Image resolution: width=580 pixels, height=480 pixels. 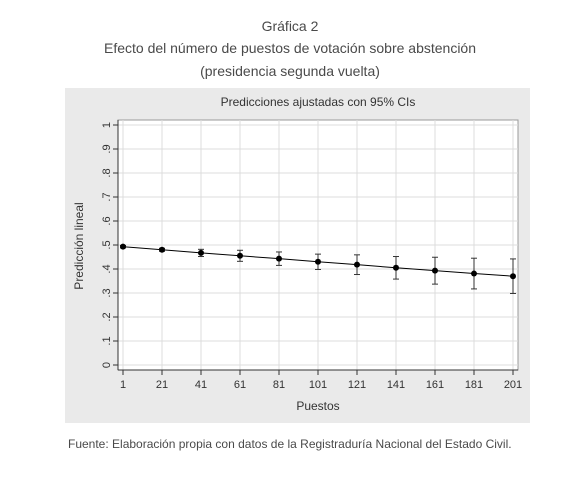 I want to click on y-tick-label: .2, so click(x=107, y=316).